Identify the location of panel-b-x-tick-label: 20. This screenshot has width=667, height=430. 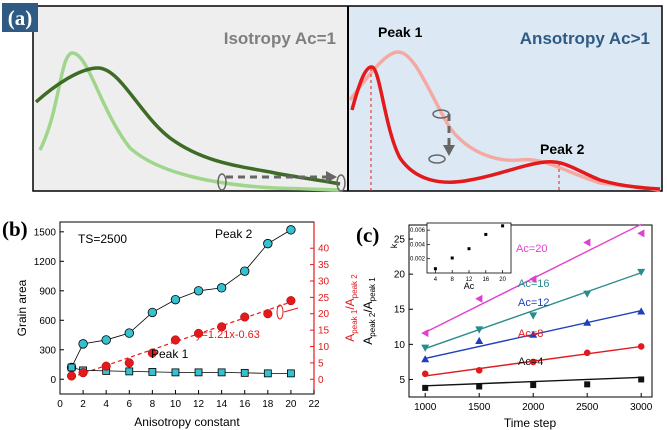
(291, 404).